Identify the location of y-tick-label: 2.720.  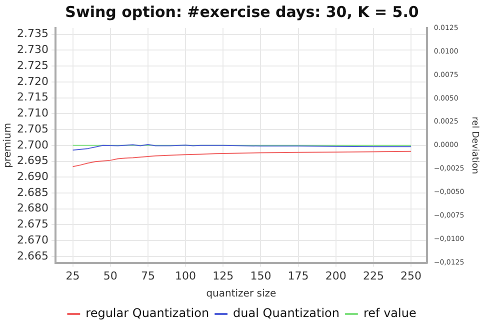
(32, 81).